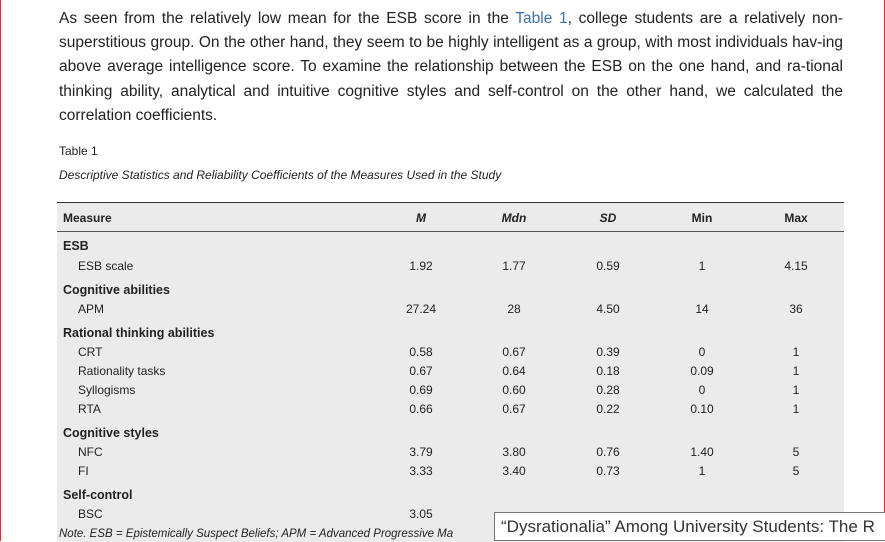 The width and height of the screenshot is (885, 542). Describe the element at coordinates (106, 266) in the screenshot. I see `measure-label: ESB scale` at that location.